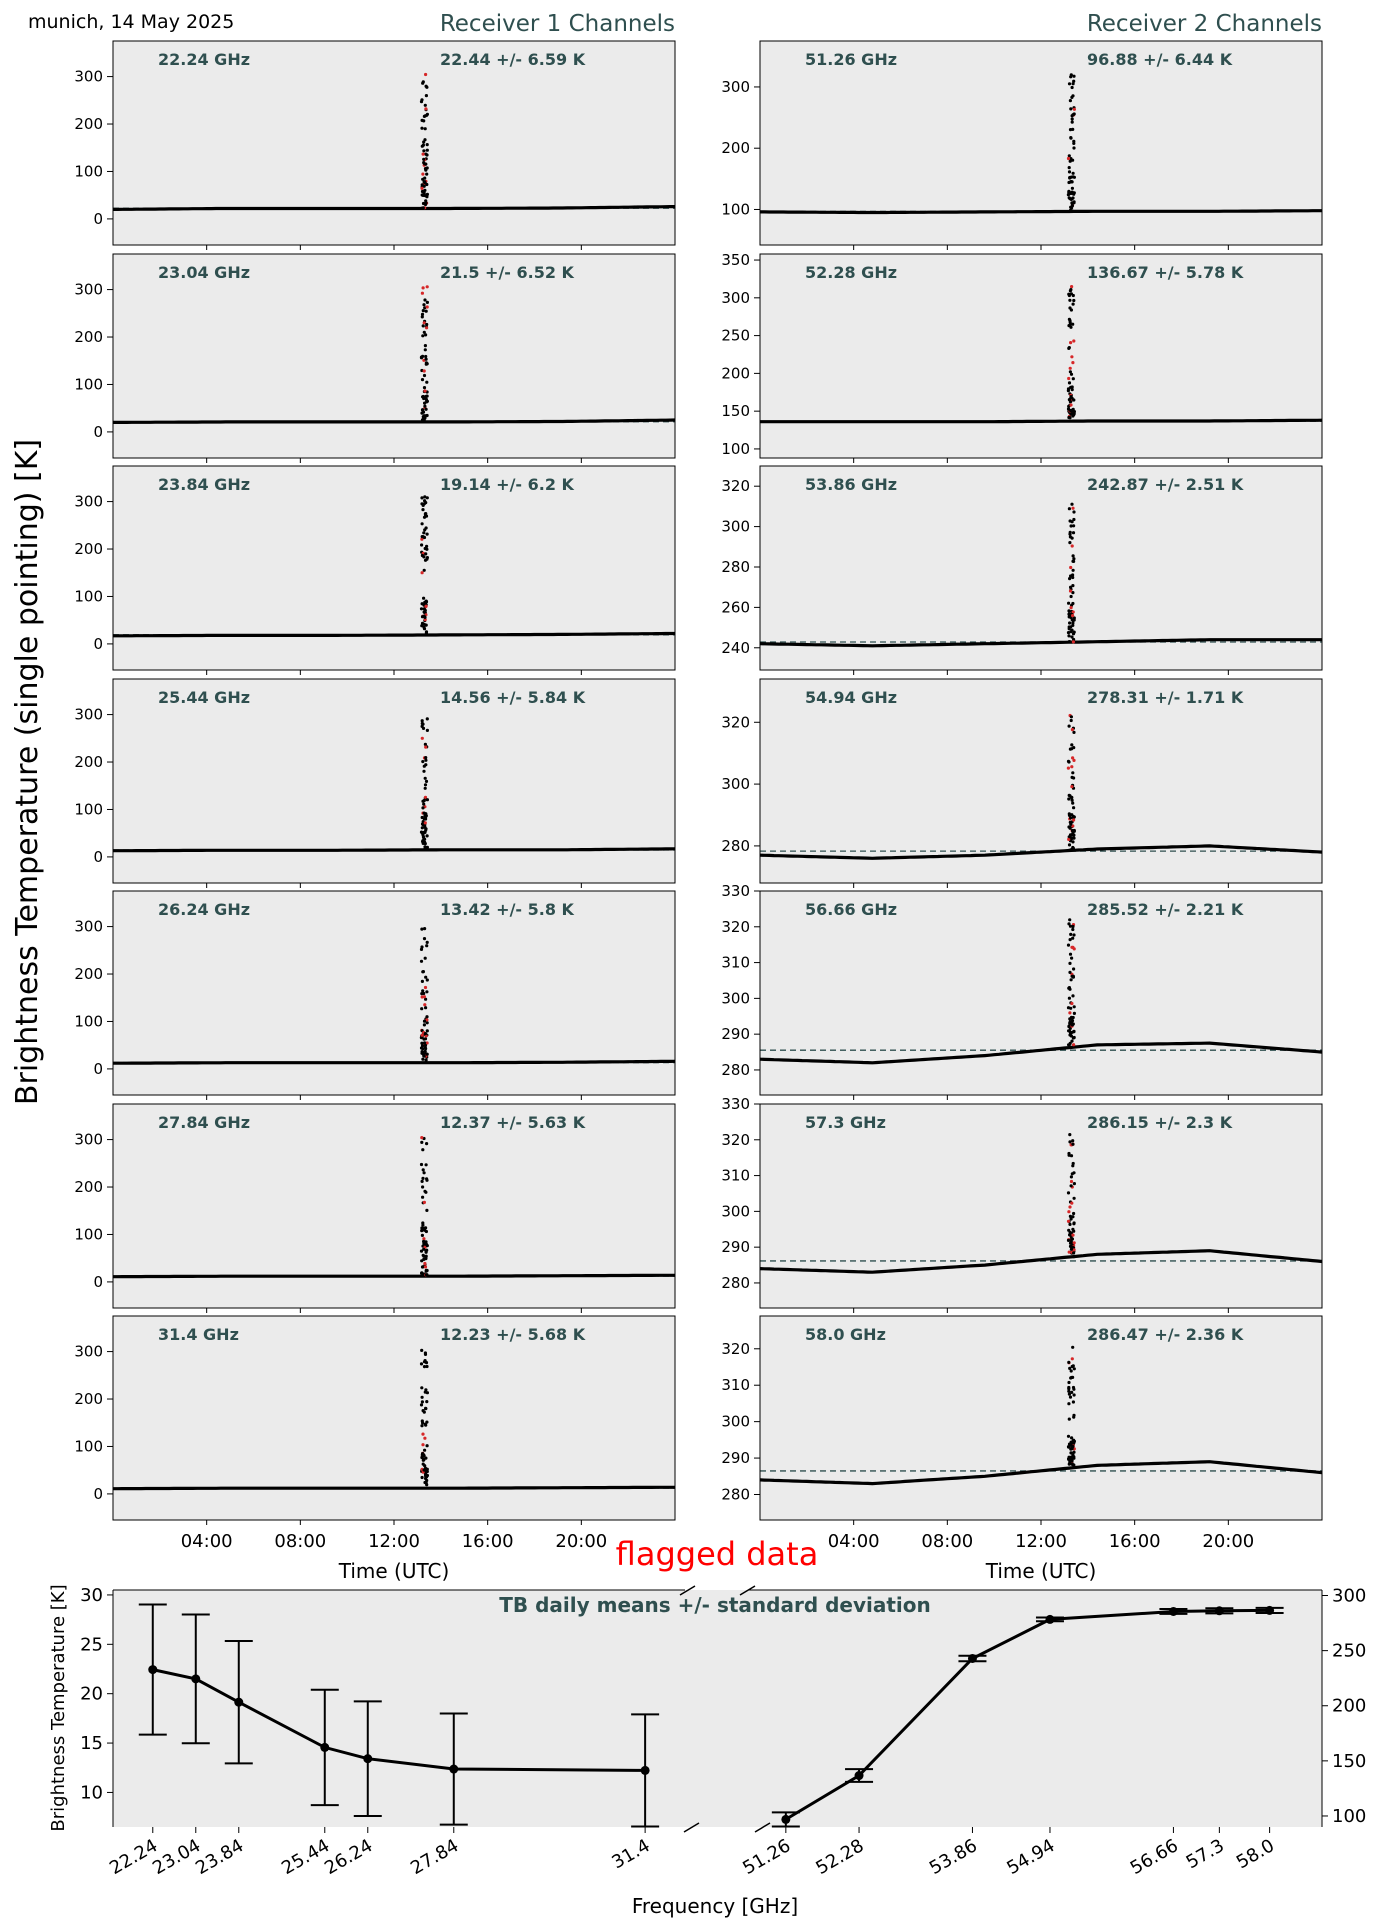 This screenshot has height=1927, width=1384. I want to click on r2-panel-1: 100 200 300 51.26 GHz 96.88 +/- 6.44 K, so click(1022, 145).